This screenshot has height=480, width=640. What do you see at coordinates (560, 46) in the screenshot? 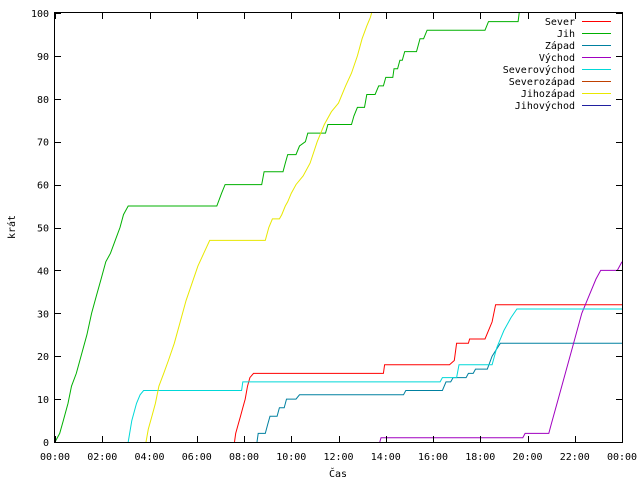
I see `legend-label: Západ` at bounding box center [560, 46].